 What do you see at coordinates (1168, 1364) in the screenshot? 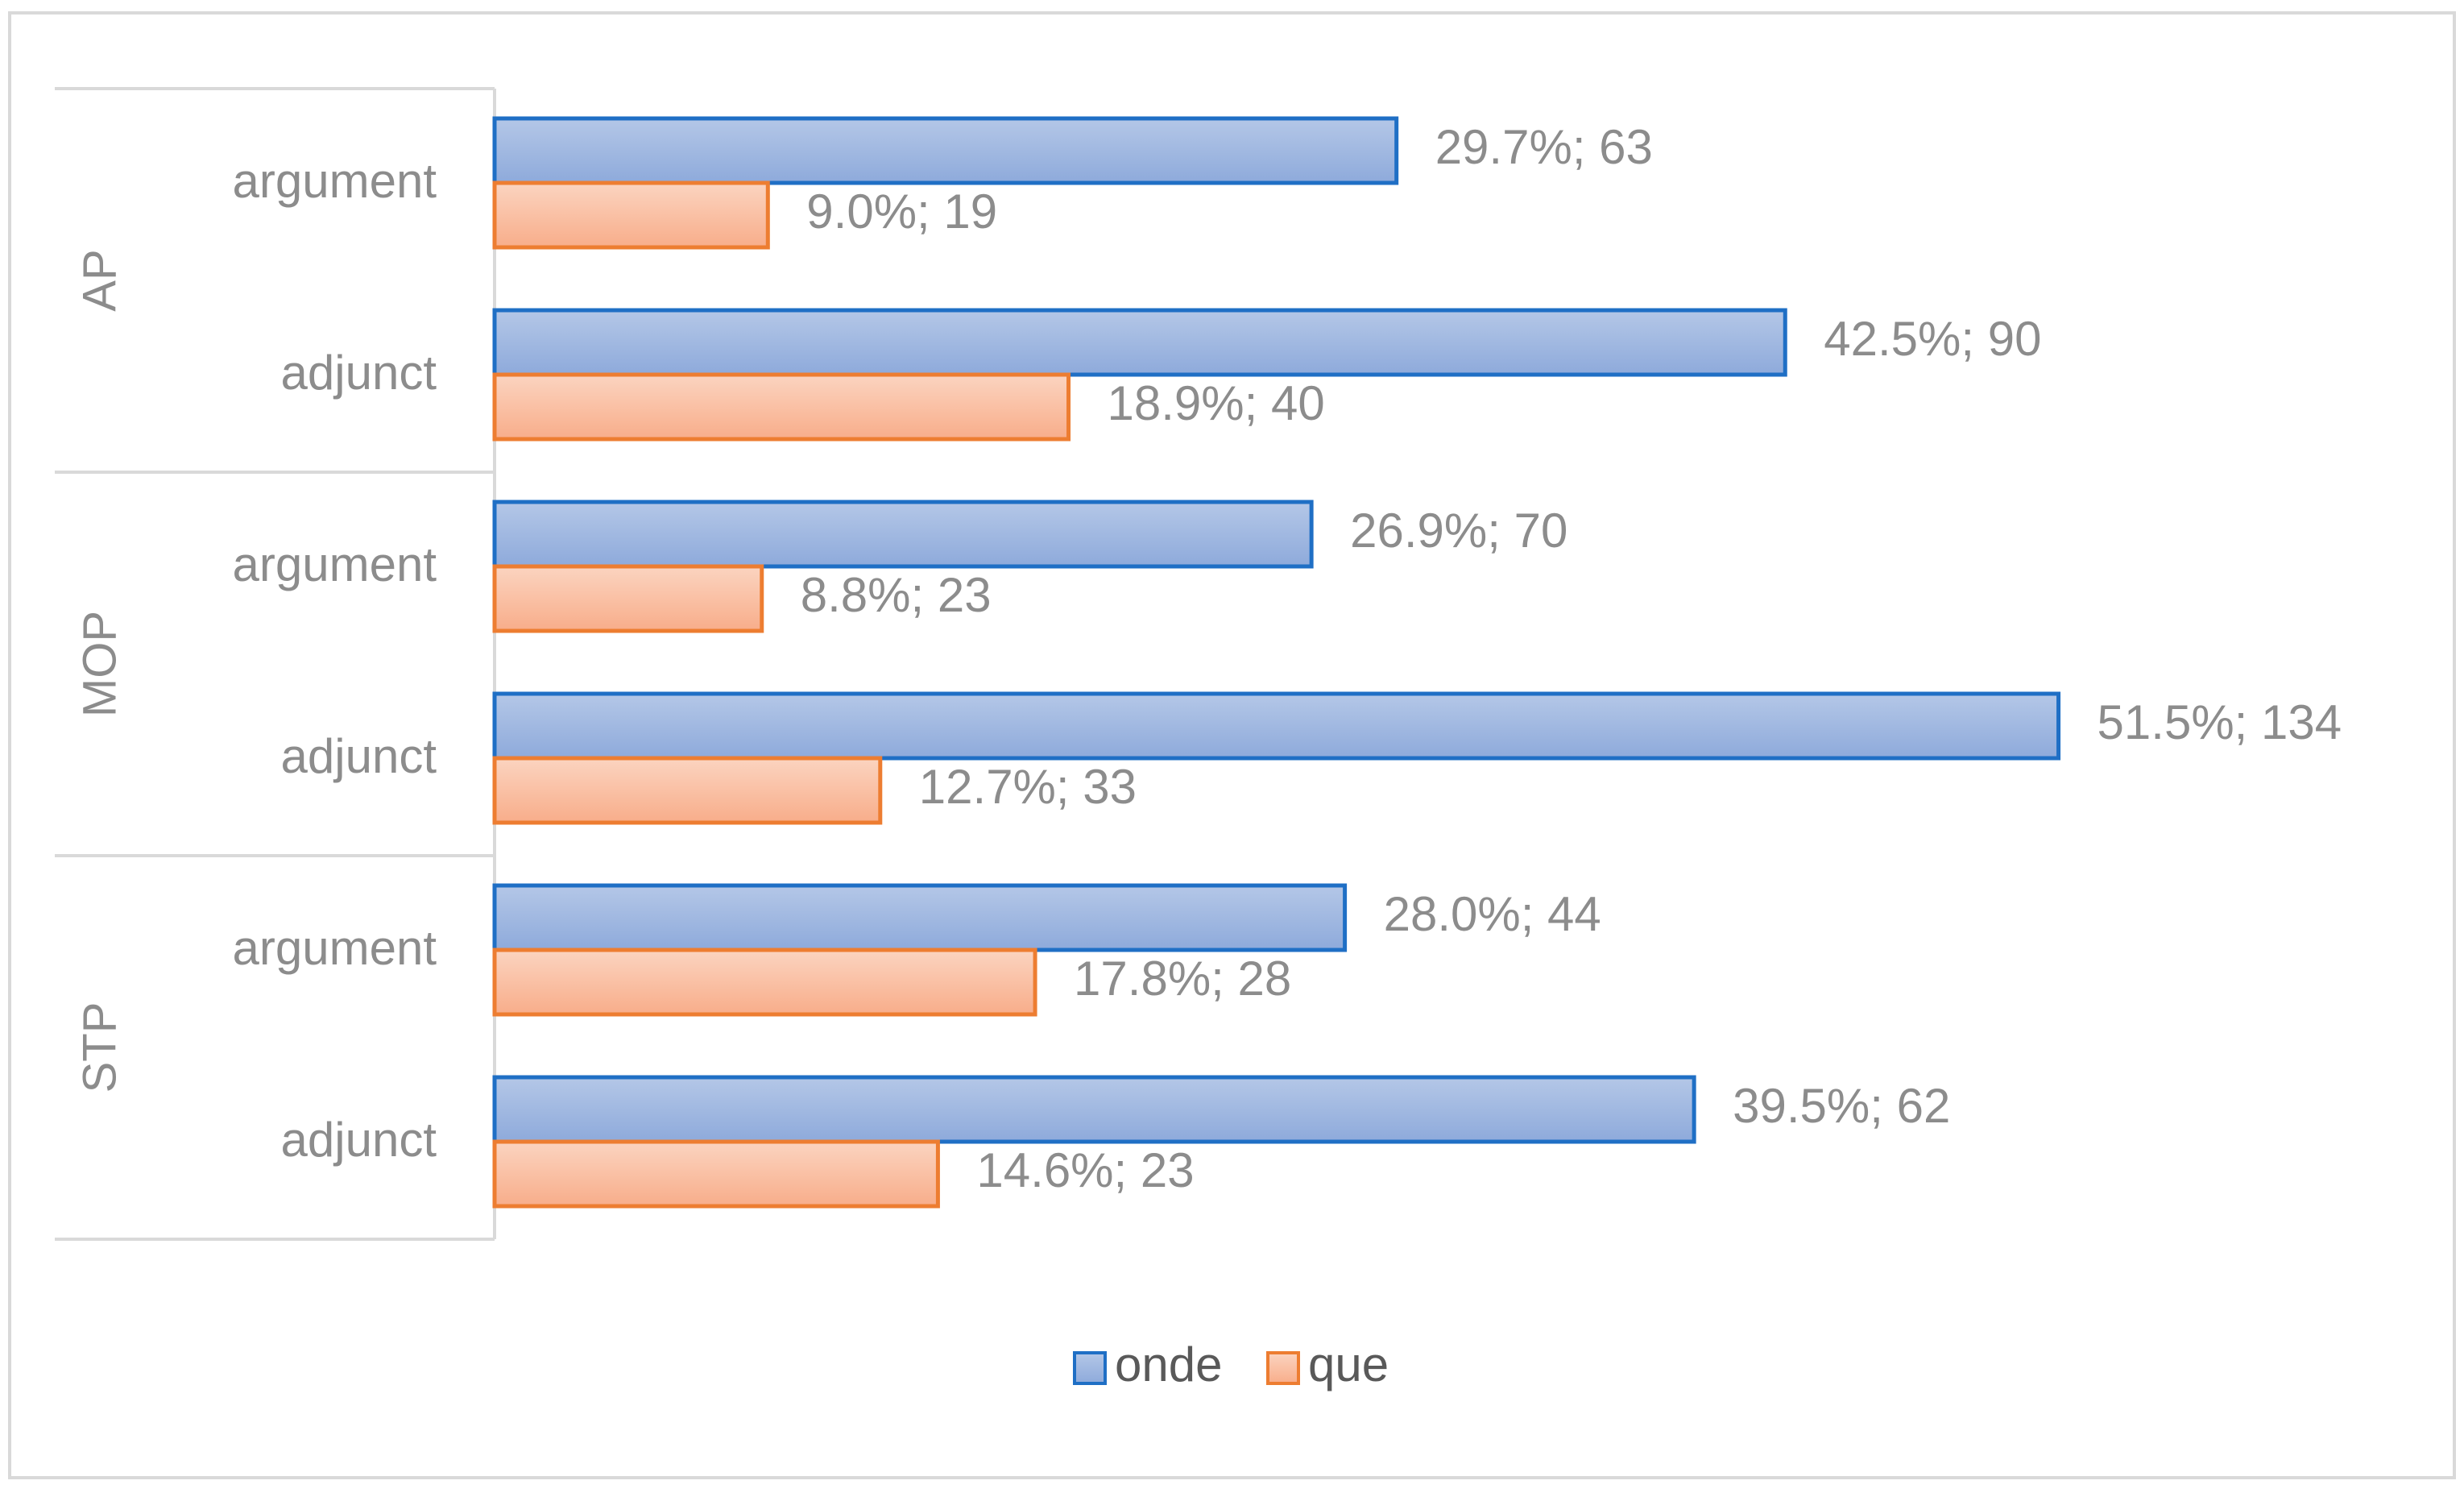
I see `legend-label-onde: onde` at bounding box center [1168, 1364].